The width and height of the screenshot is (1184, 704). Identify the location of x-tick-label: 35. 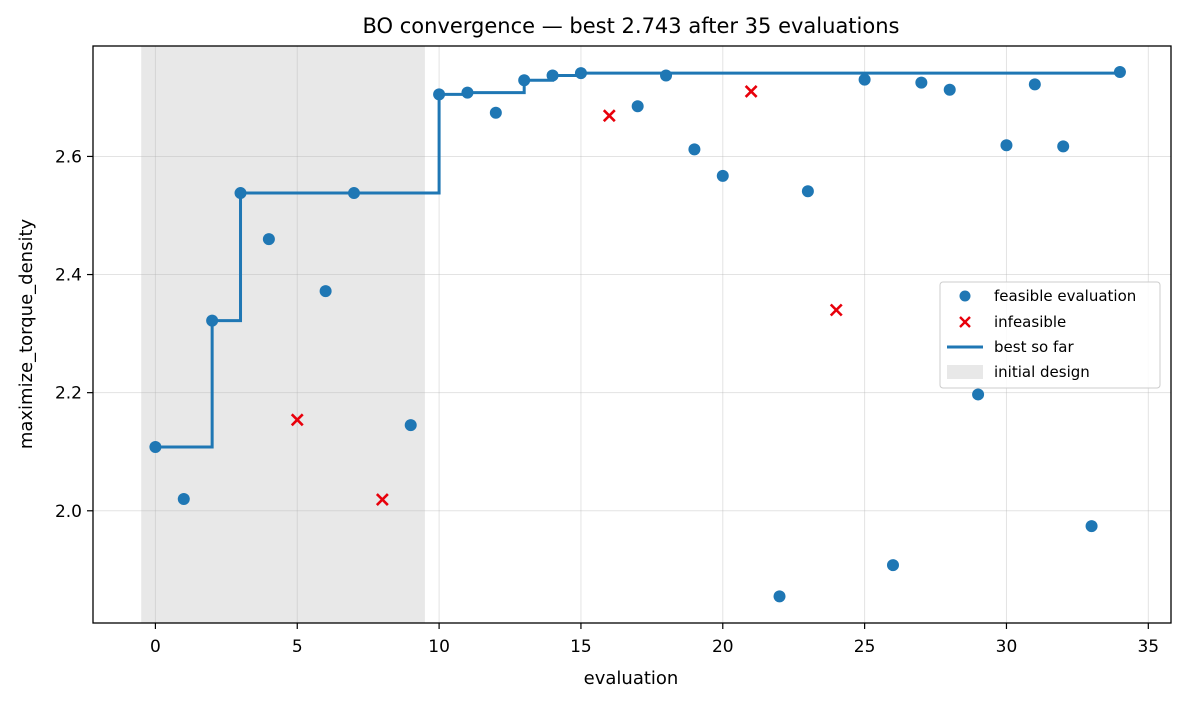
(1148, 647).